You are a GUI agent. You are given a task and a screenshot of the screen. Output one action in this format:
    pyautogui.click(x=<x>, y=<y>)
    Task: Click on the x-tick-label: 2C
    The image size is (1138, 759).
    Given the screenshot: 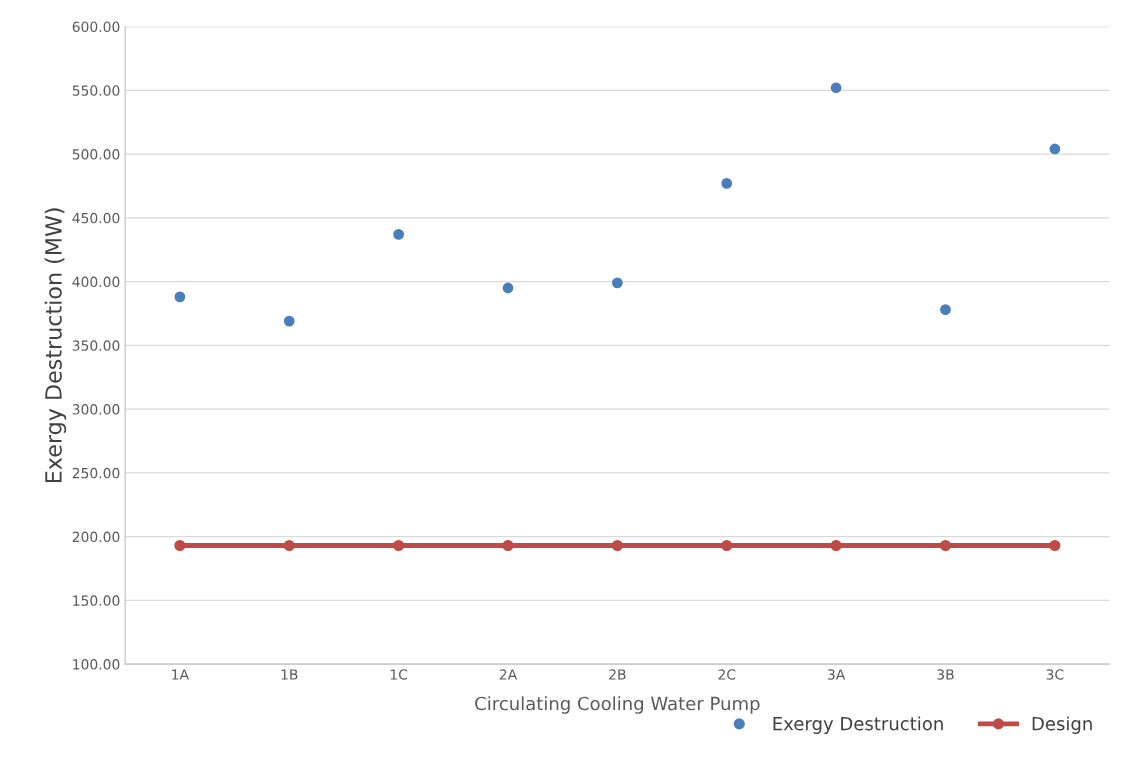 What is the action you would take?
    pyautogui.click(x=727, y=674)
    